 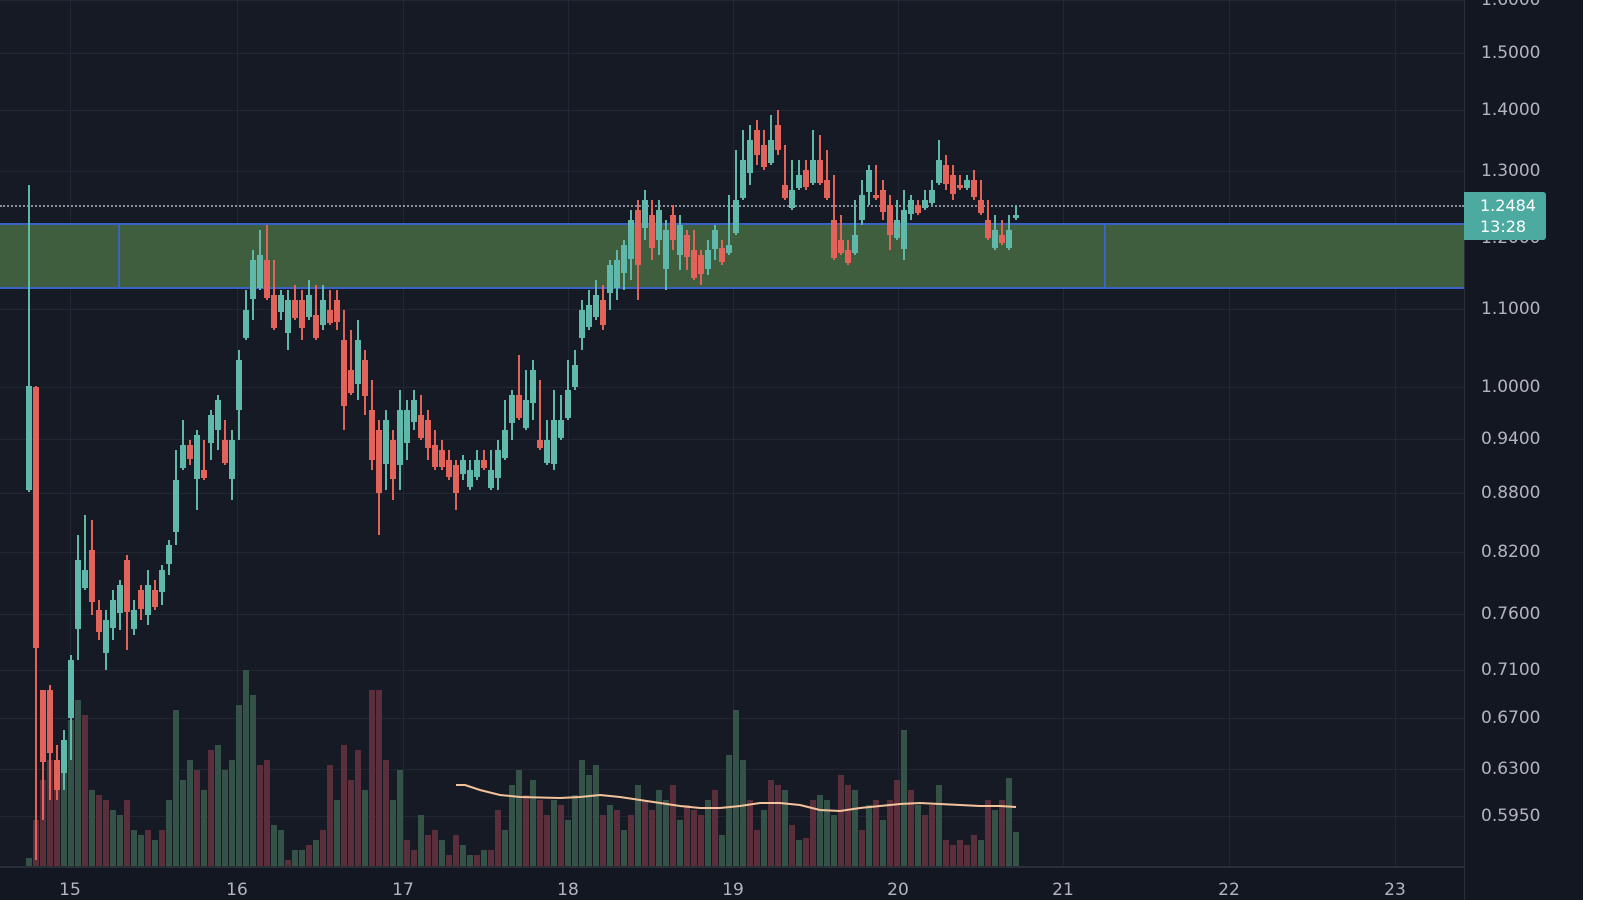 What do you see at coordinates (732, 256) in the screenshot?
I see `support-resistance-zone` at bounding box center [732, 256].